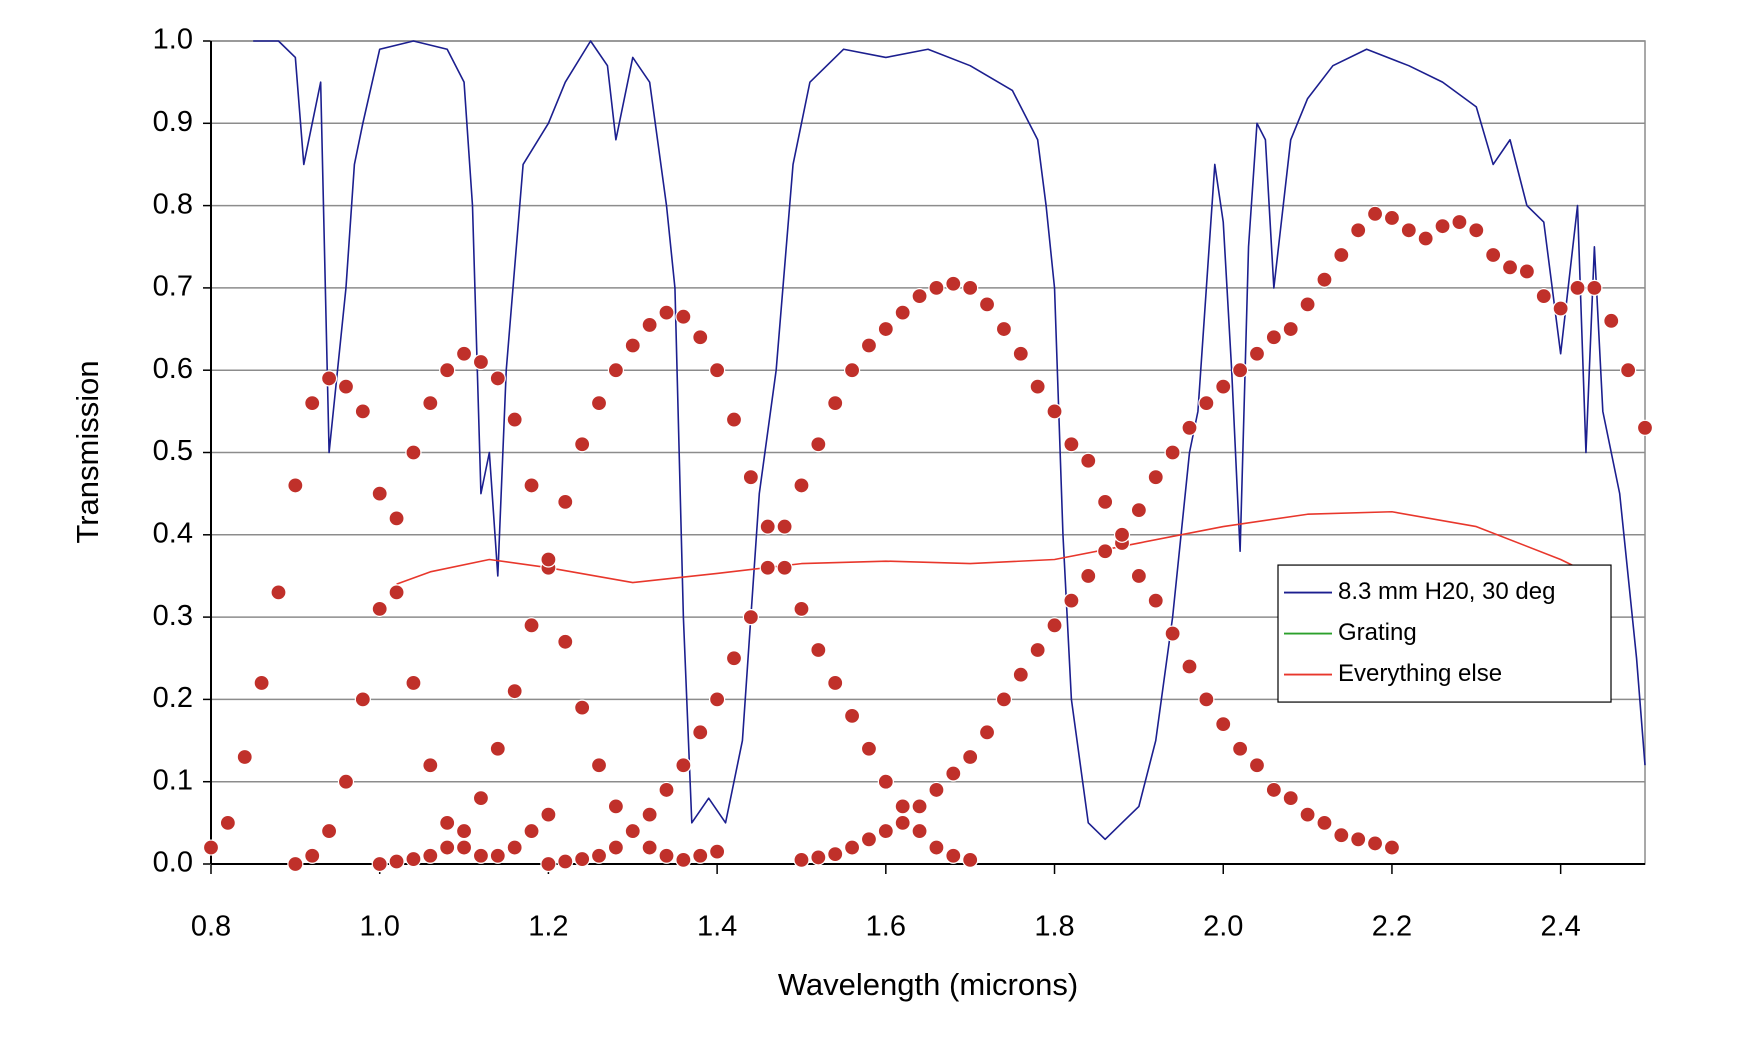 The width and height of the screenshot is (1738, 1057). Describe the element at coordinates (173, 122) in the screenshot. I see `y-tick-label: 0.9` at that location.